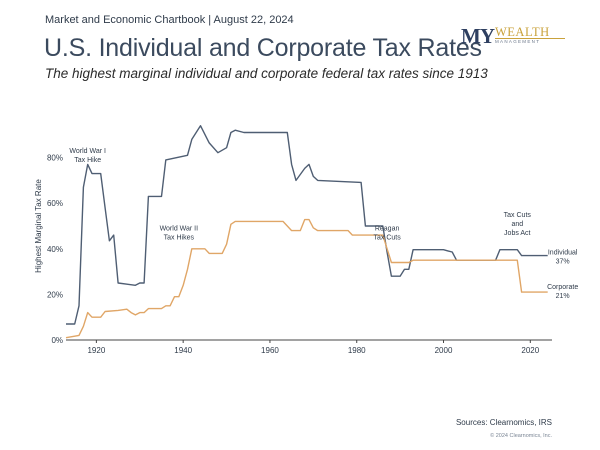 The height and width of the screenshot is (450, 600). What do you see at coordinates (444, 350) in the screenshot?
I see `x-tick-label: 2000` at bounding box center [444, 350].